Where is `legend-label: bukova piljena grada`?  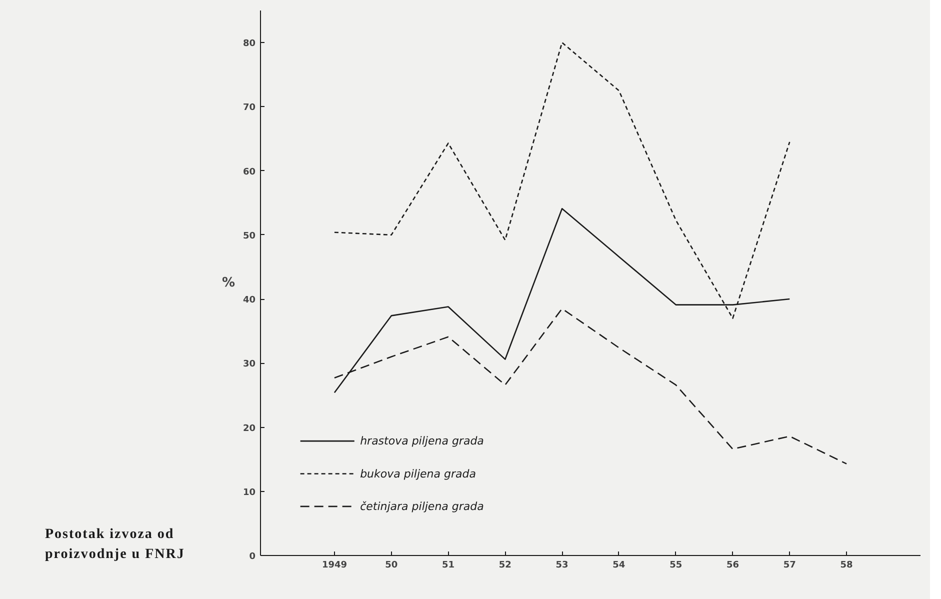 legend-label: bukova piljena grada is located at coordinates (418, 473).